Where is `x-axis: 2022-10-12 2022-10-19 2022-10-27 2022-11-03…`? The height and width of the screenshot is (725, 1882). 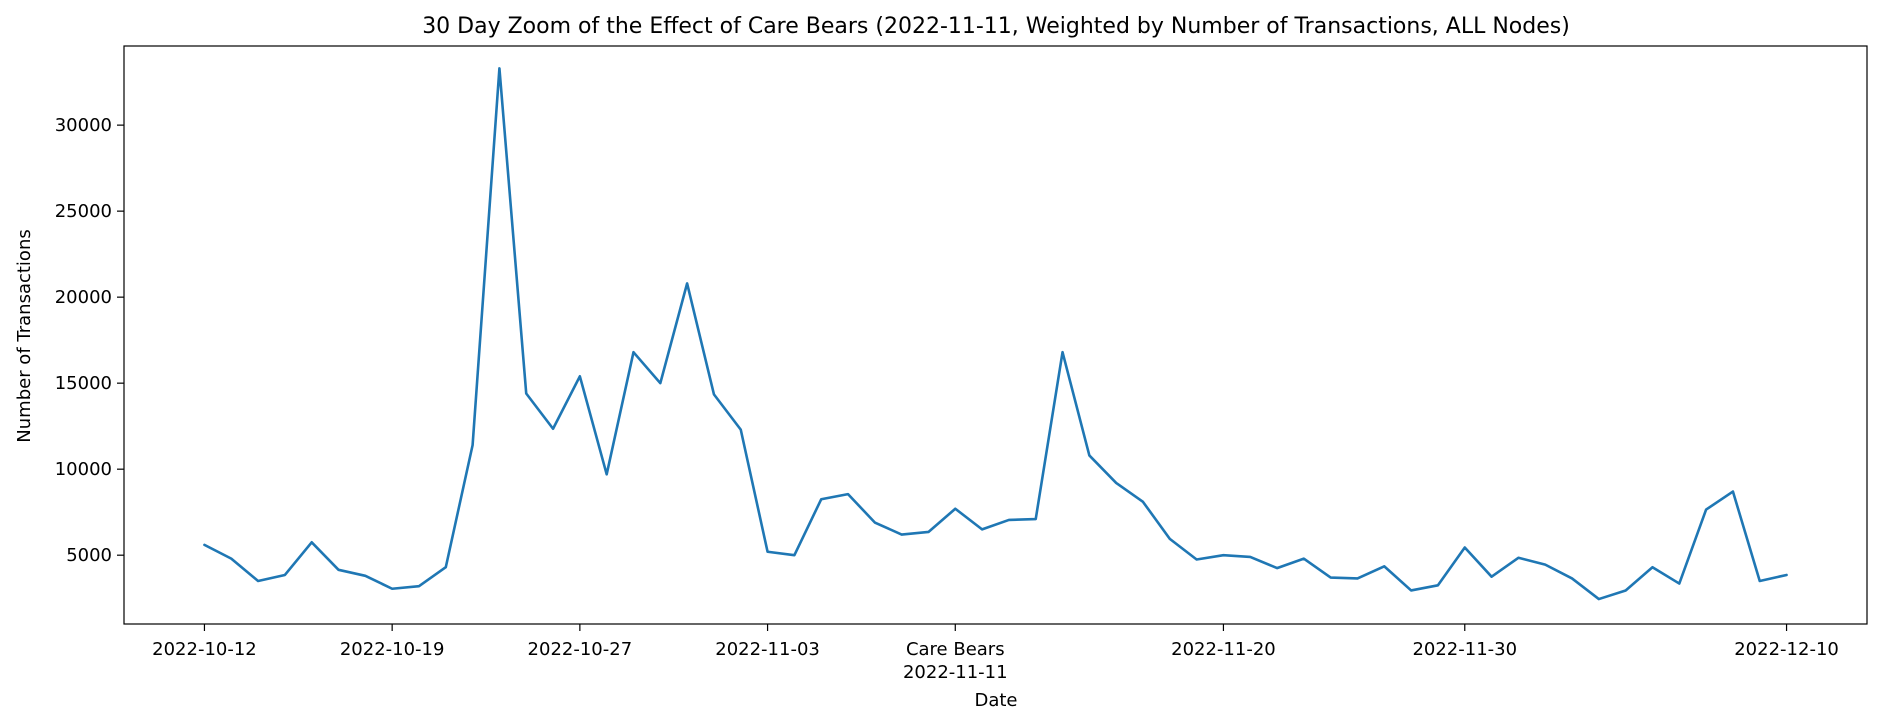 x-axis: 2022-10-12 2022-10-19 2022-10-27 2022-11-03… is located at coordinates (995, 653).